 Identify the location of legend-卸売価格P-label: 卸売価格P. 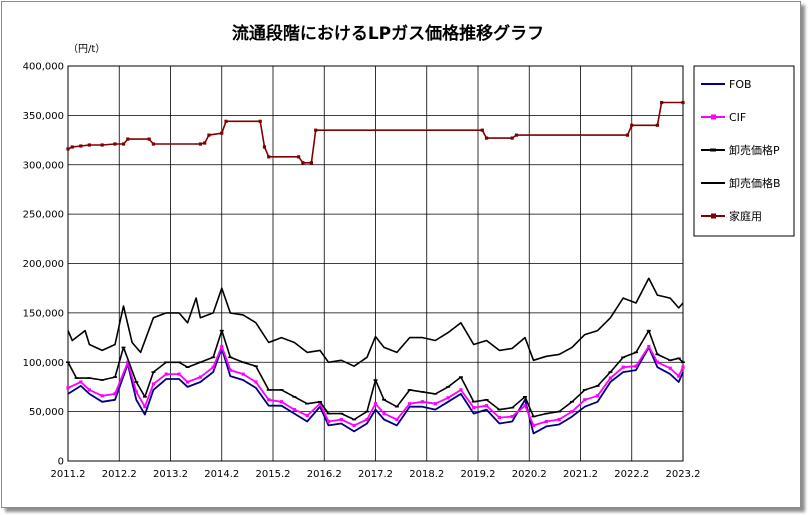
(754, 150).